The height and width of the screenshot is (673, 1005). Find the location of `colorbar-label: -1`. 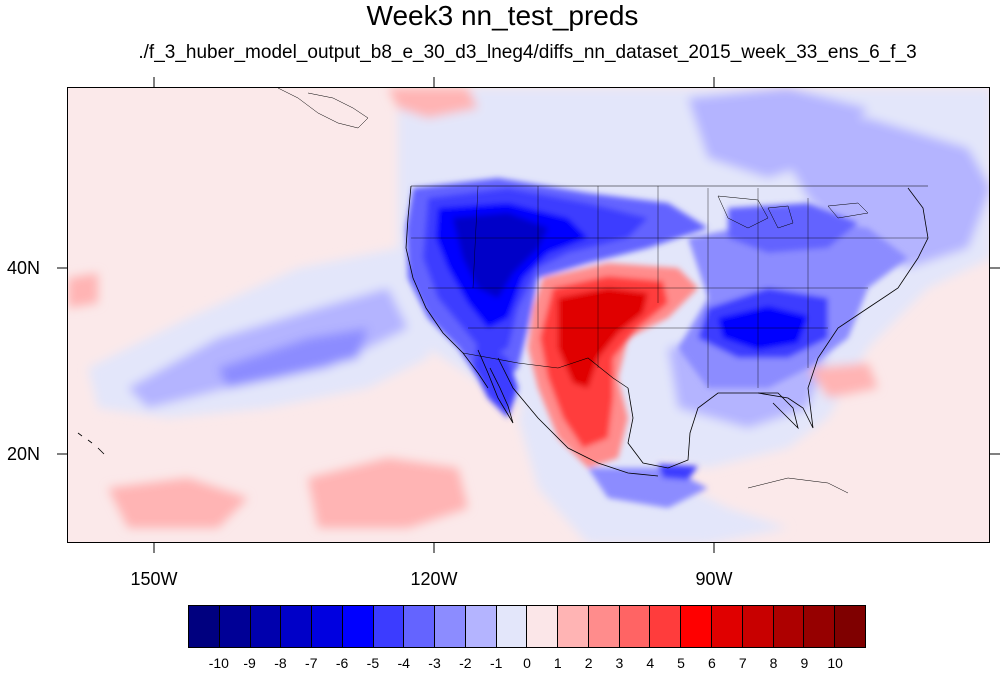

colorbar-label: -1 is located at coordinates (496, 663).